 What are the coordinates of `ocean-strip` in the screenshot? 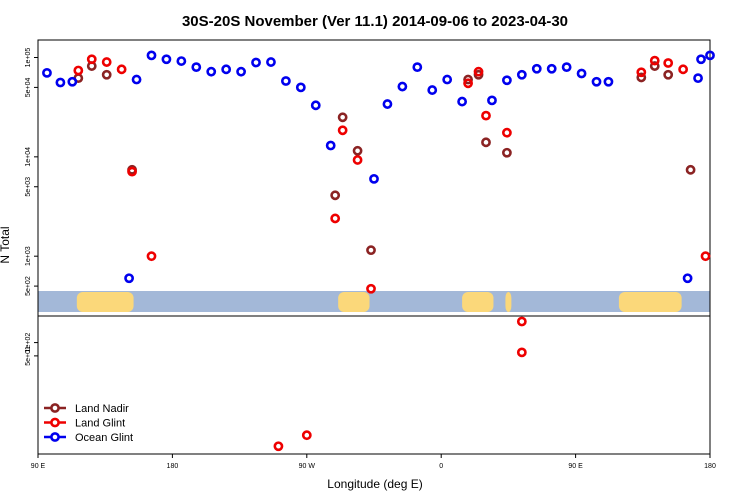 It's located at (374, 301).